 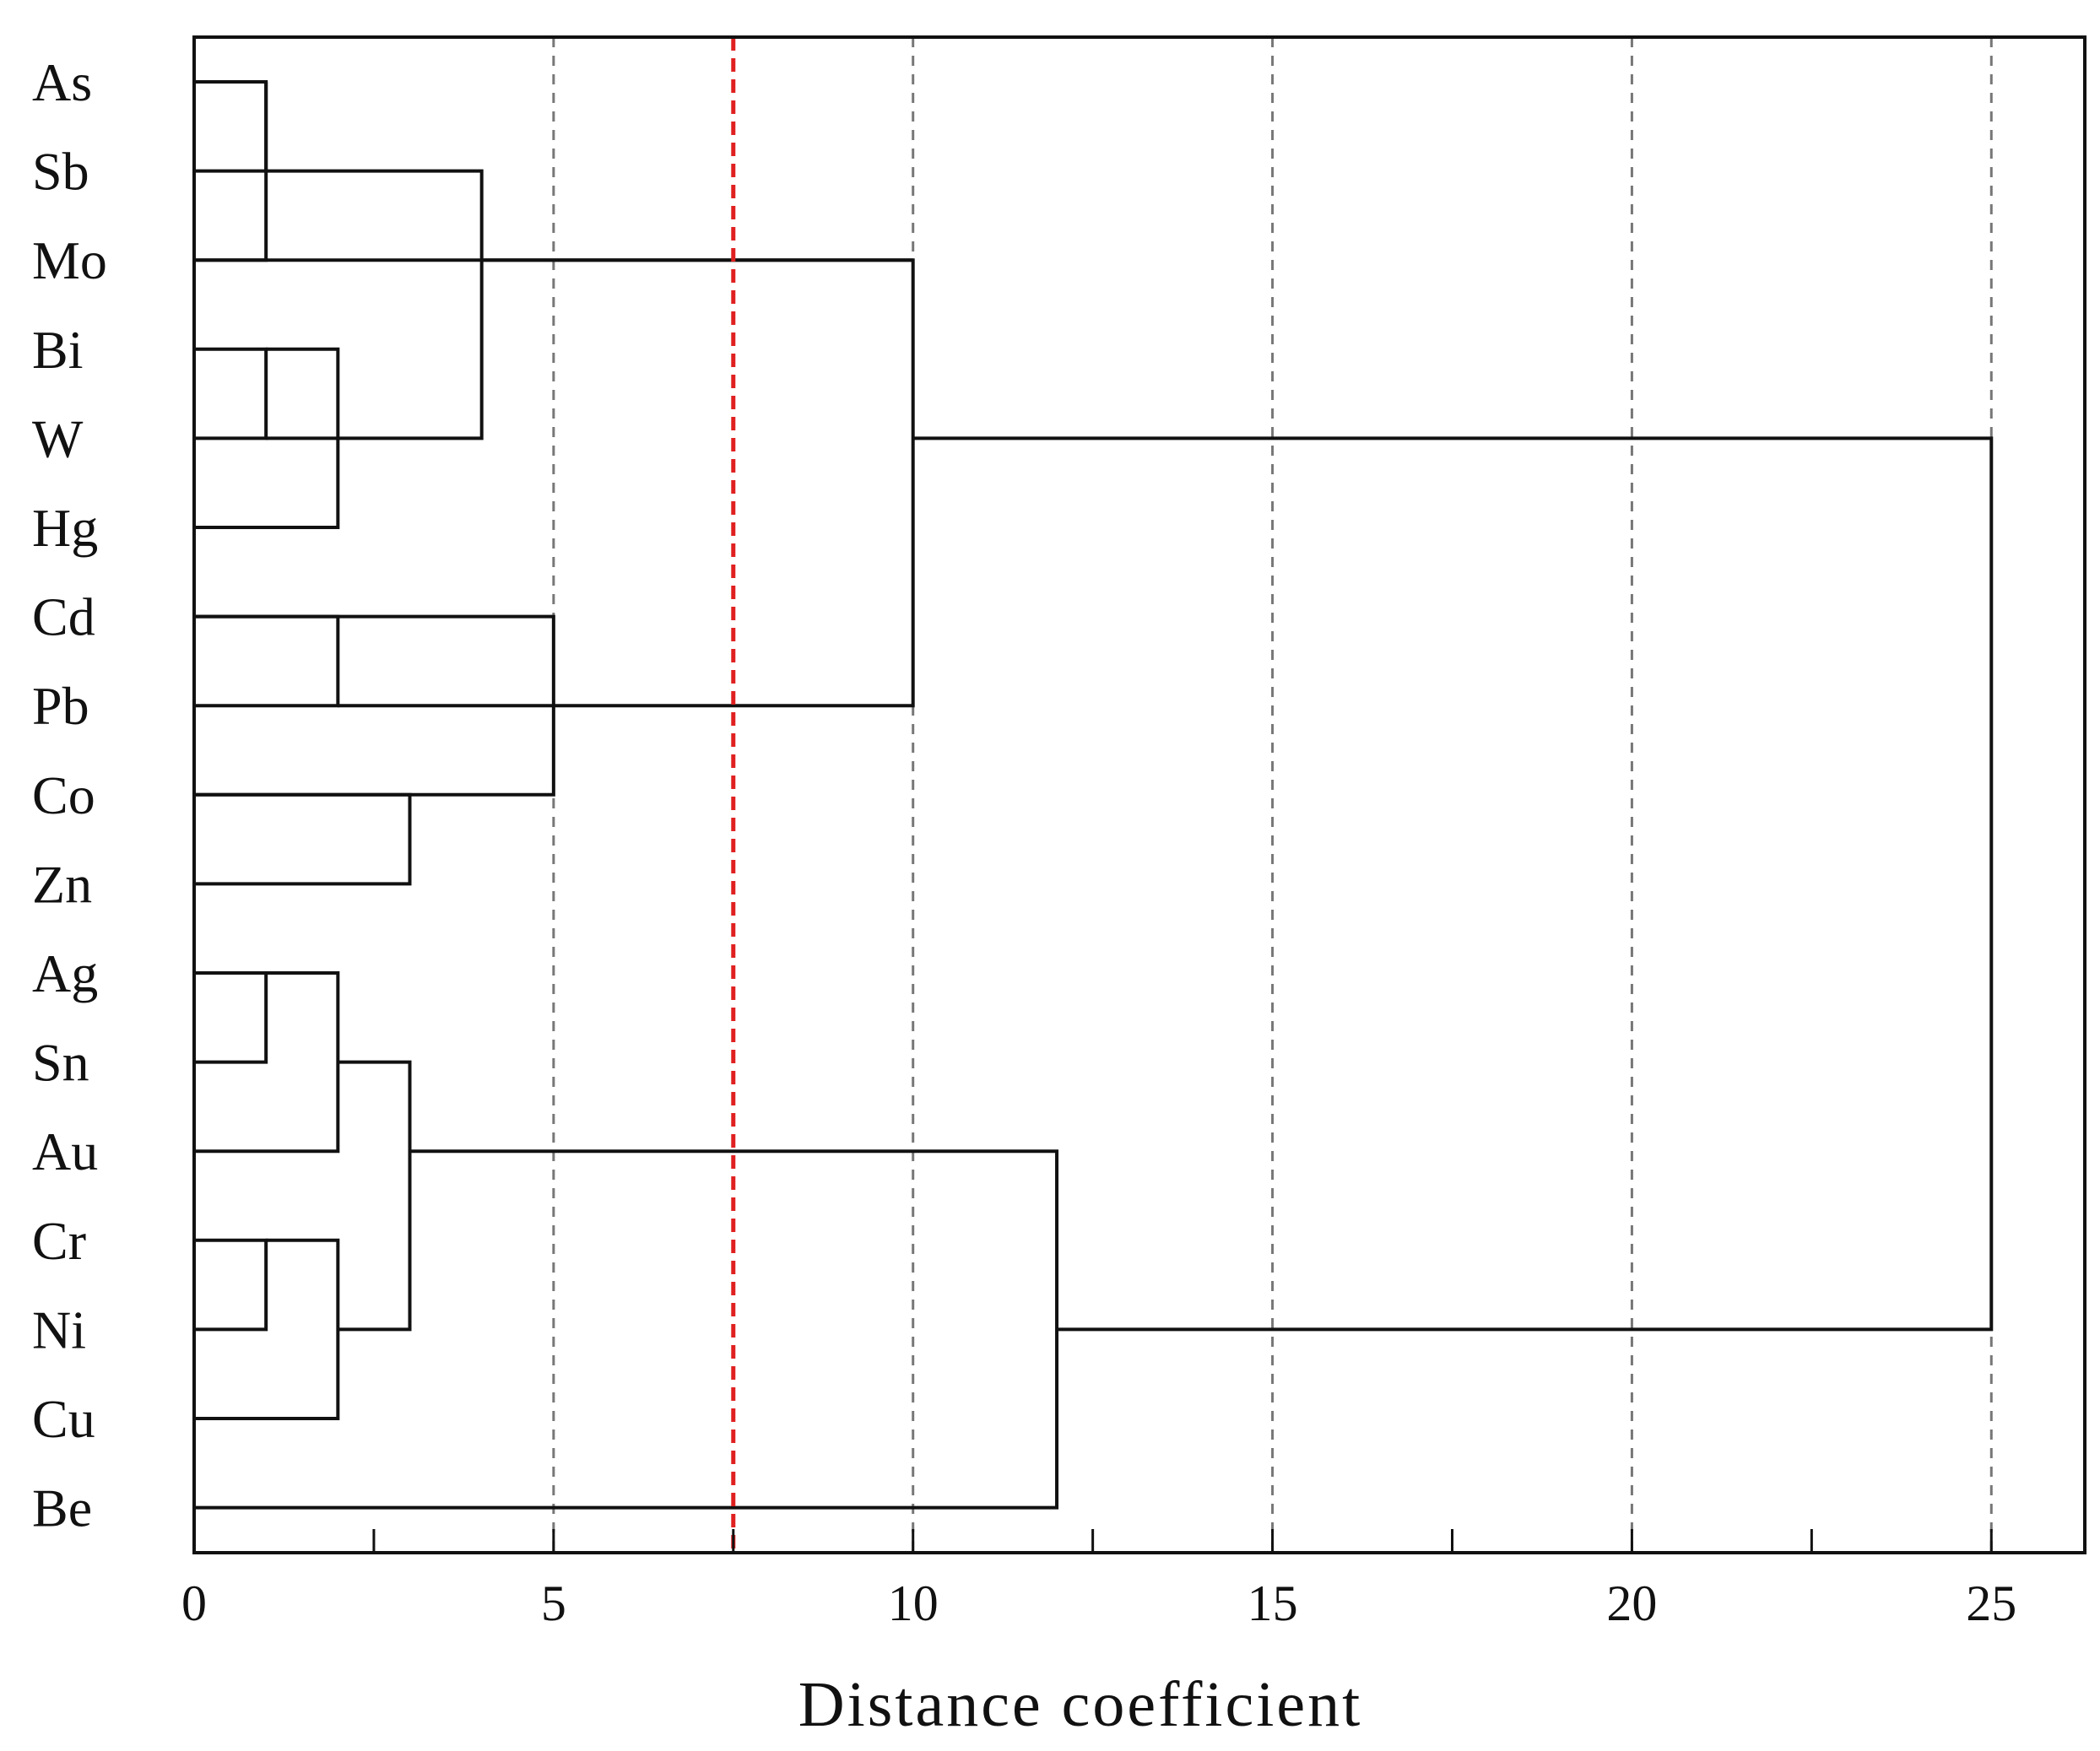 I want to click on link-agsn-au, so click(x=267, y=1062).